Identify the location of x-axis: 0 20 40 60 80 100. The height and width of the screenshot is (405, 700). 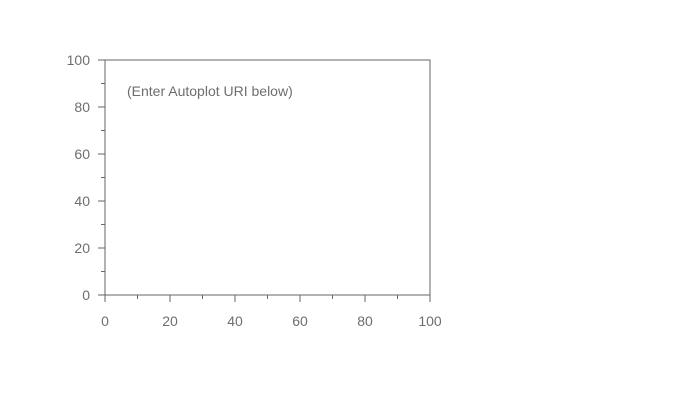
(271, 312).